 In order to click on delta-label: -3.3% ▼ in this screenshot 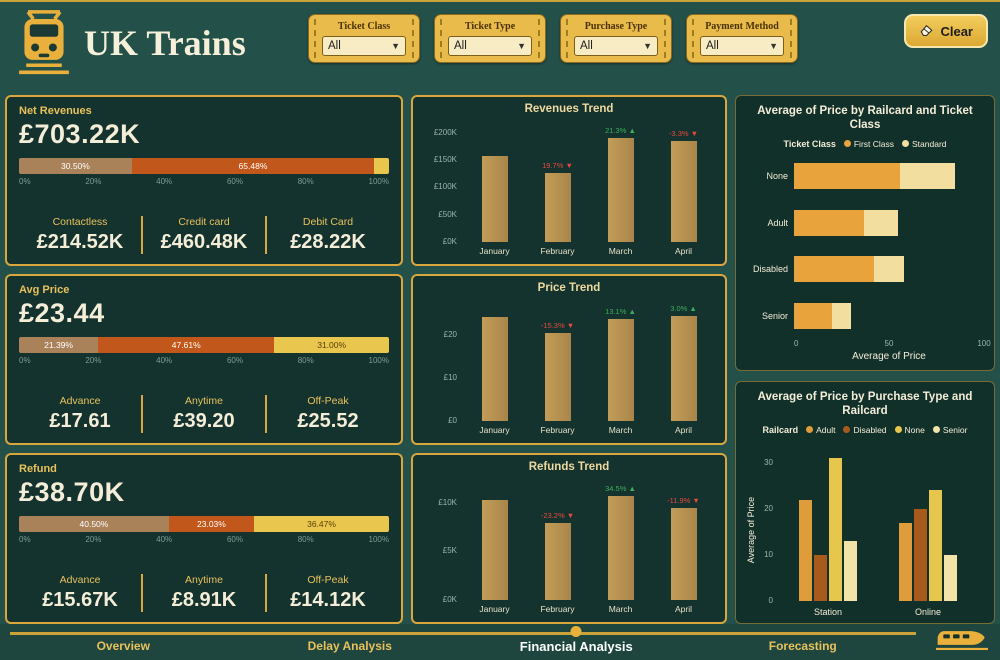, I will do `click(683, 133)`.